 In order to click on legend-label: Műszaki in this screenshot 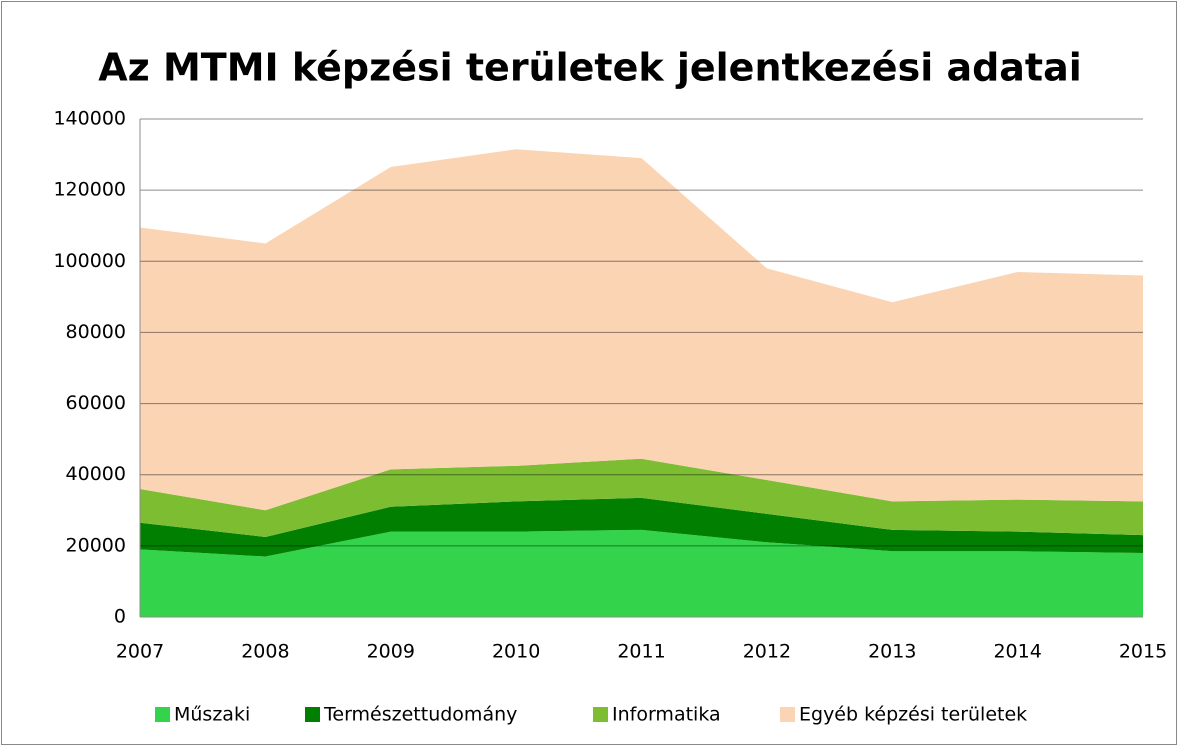, I will do `click(212, 715)`.